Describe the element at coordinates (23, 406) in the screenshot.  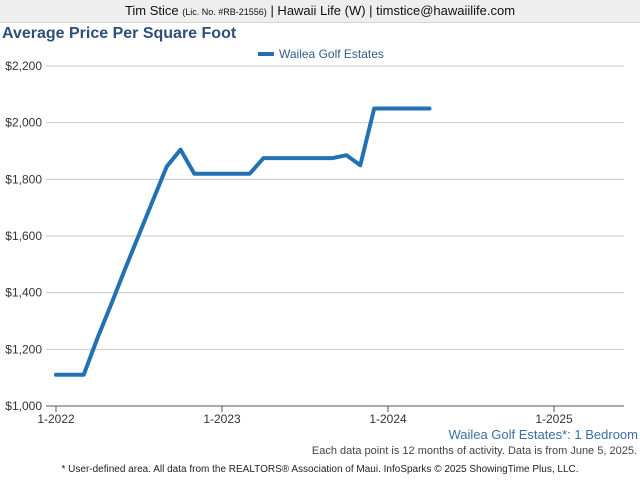
I see `y-tick-label: $1,000` at that location.